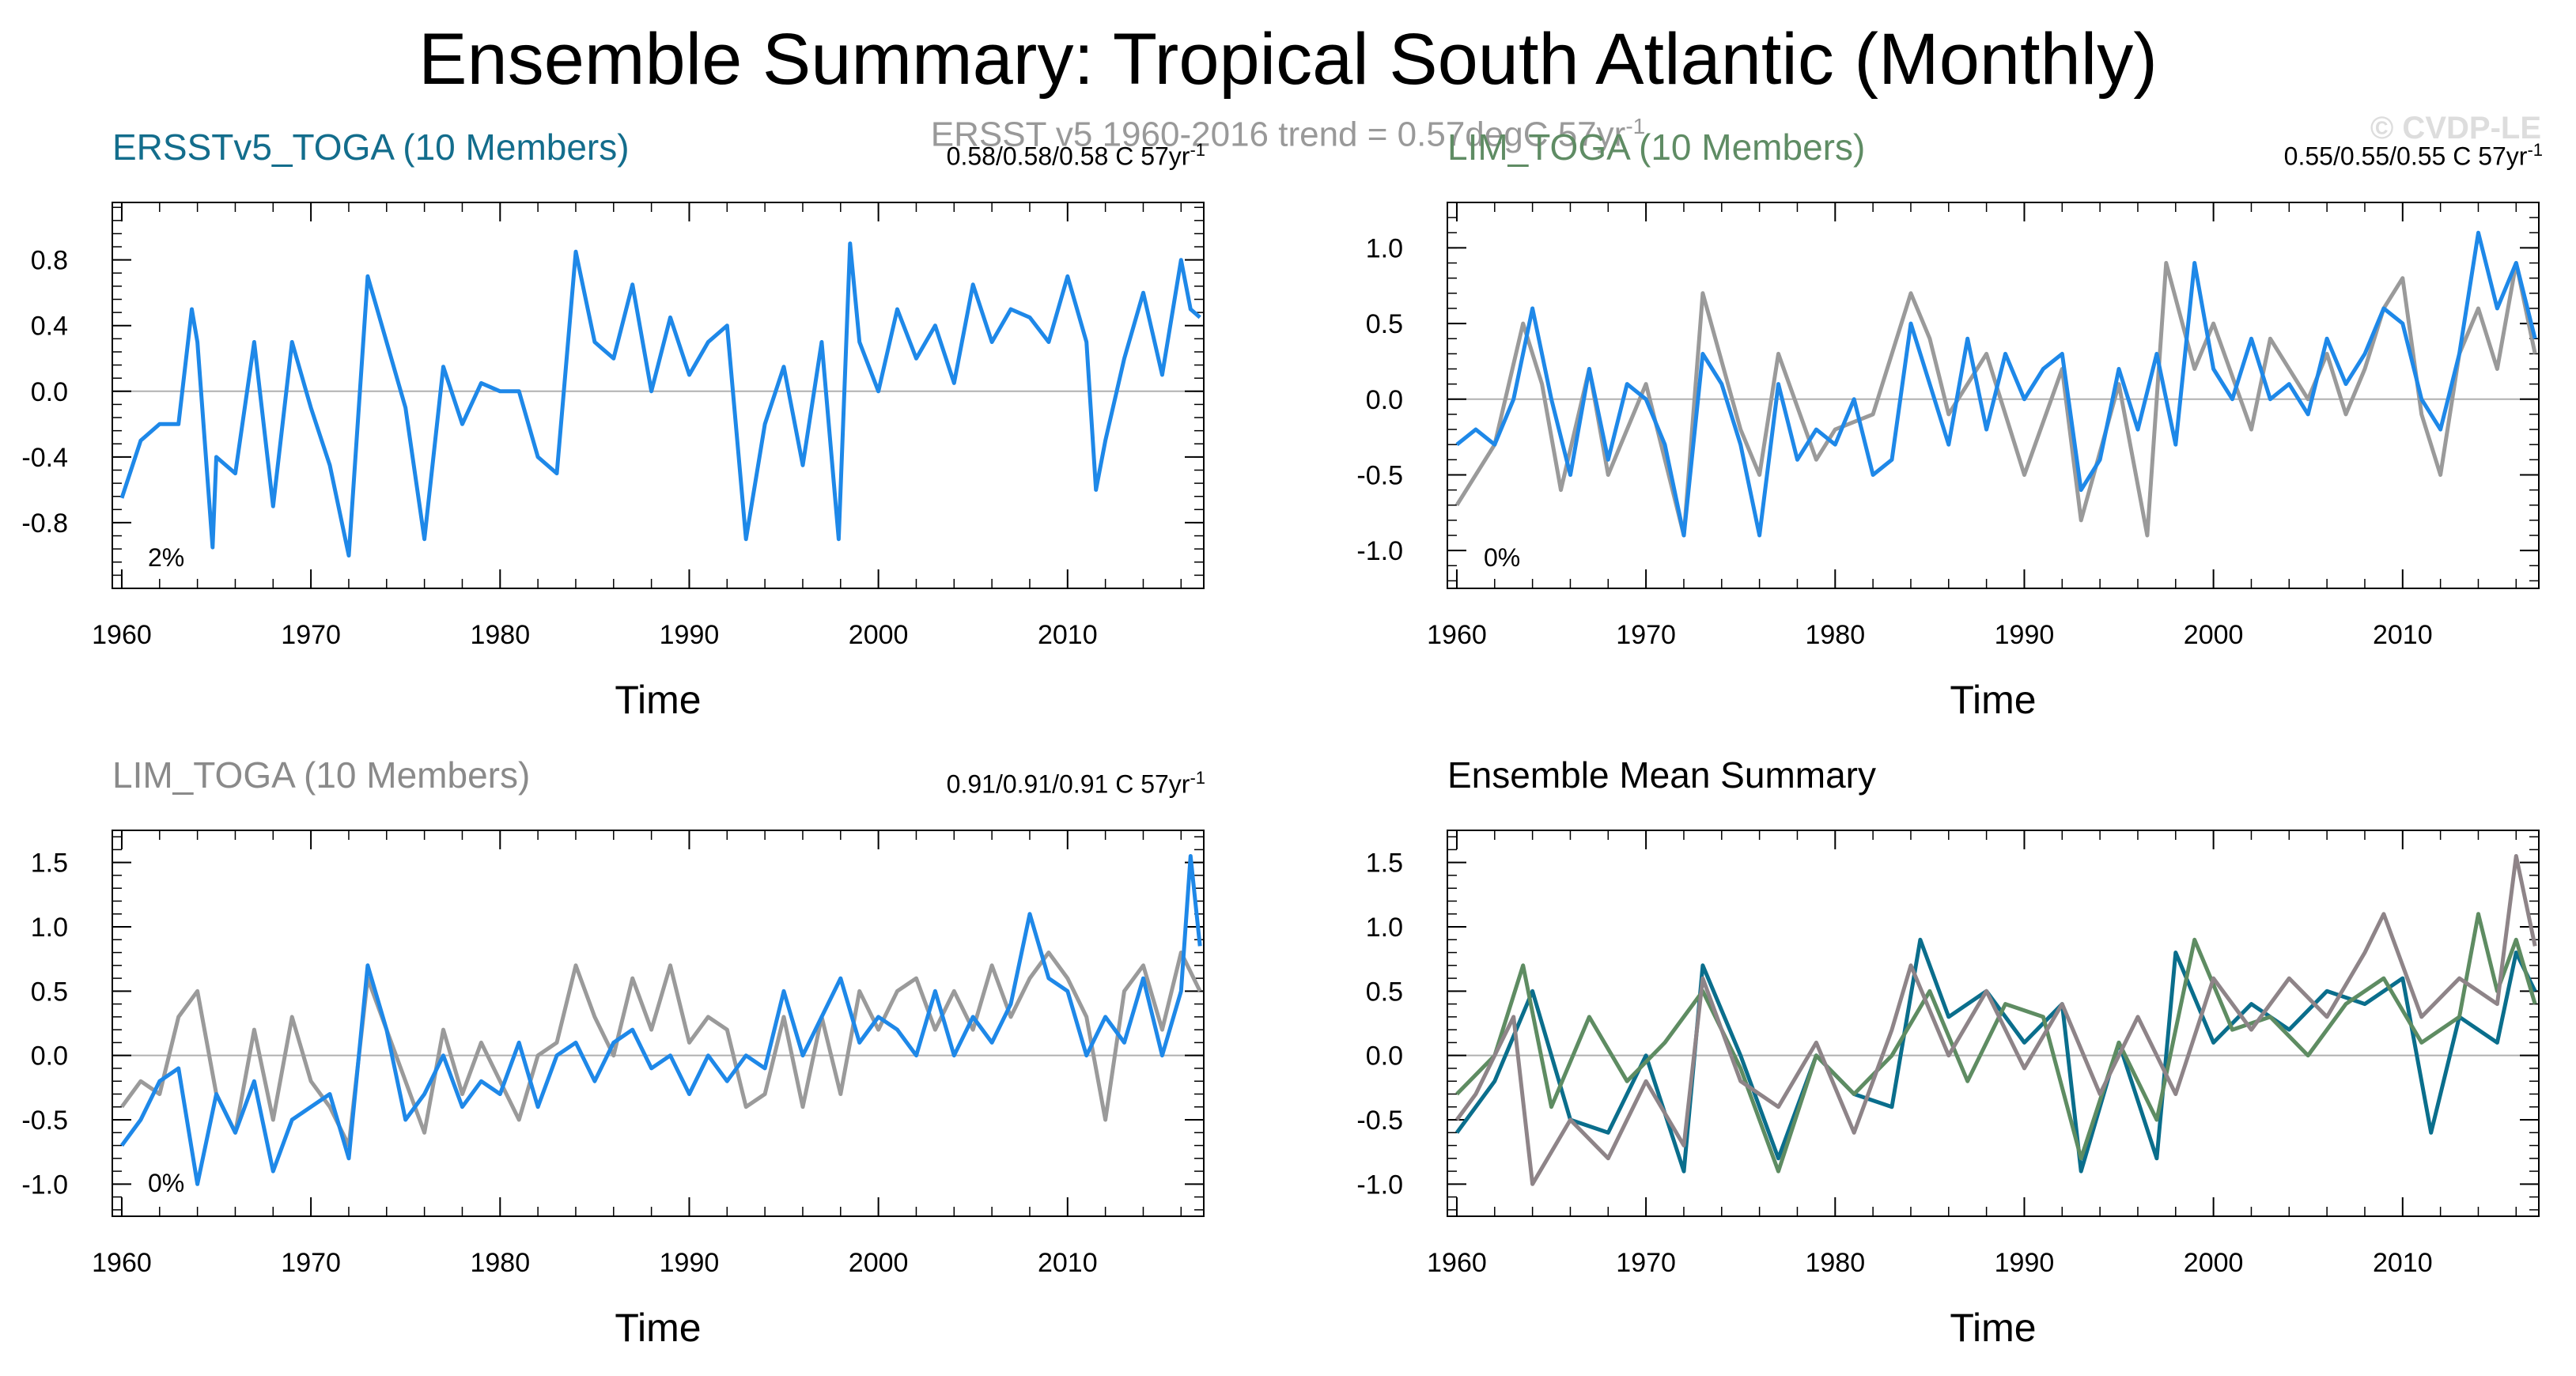 Image resolution: width=2576 pixels, height=1376 pixels. I want to click on panel-1-title: ERSSTv5_TOGA (10 Members), so click(371, 147).